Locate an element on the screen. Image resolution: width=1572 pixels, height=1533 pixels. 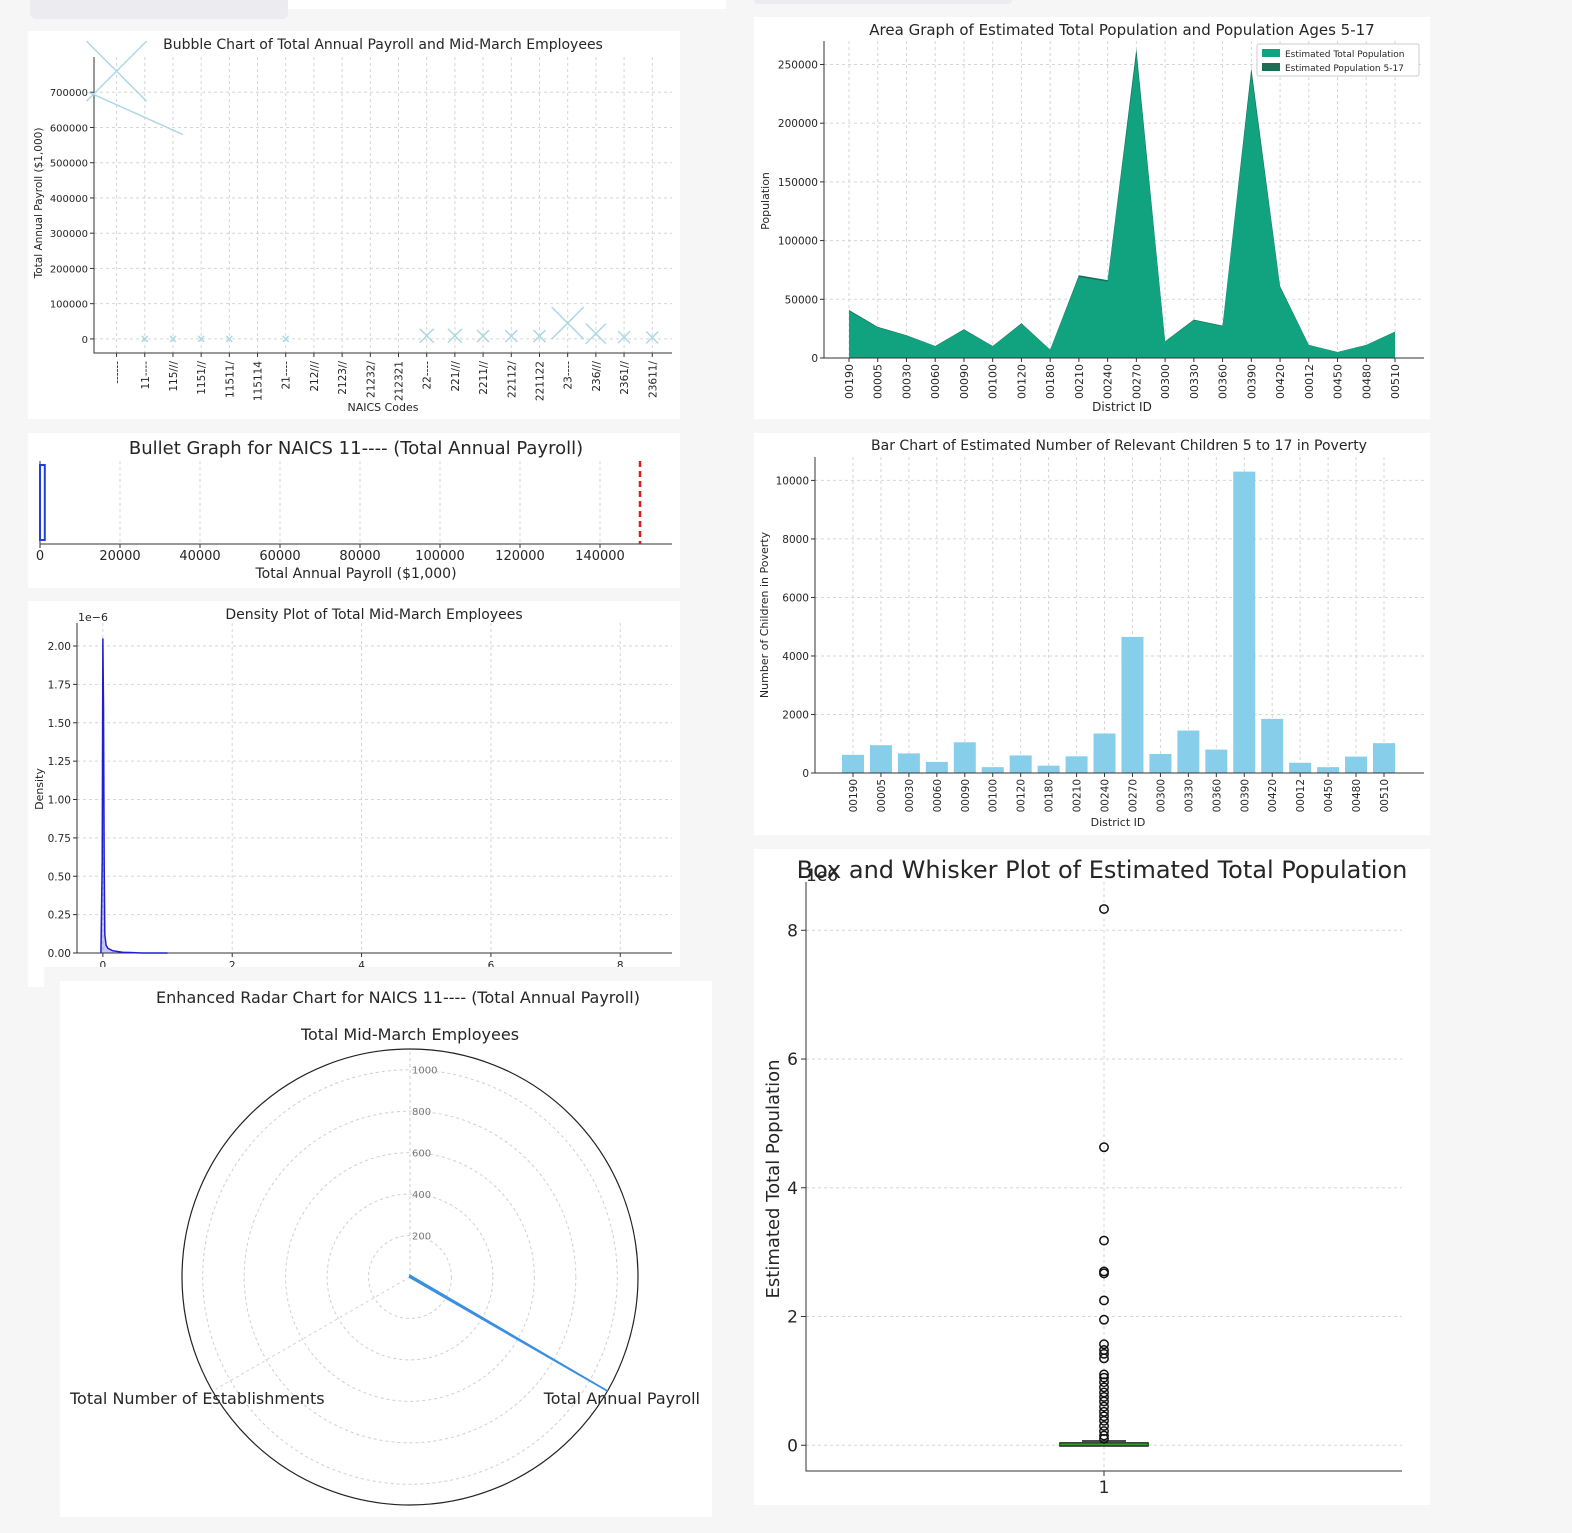
x-tick-label: 1 is located at coordinates (1104, 1488).